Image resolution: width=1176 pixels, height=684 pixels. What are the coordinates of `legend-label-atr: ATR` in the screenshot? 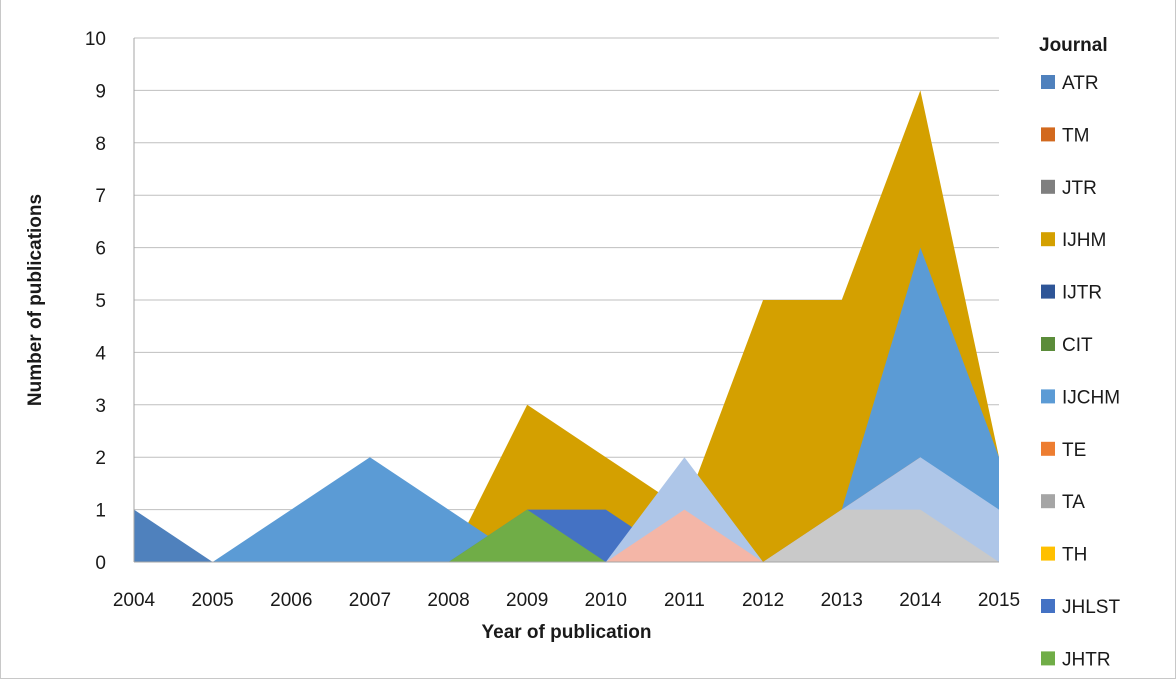 It's located at (1080, 83).